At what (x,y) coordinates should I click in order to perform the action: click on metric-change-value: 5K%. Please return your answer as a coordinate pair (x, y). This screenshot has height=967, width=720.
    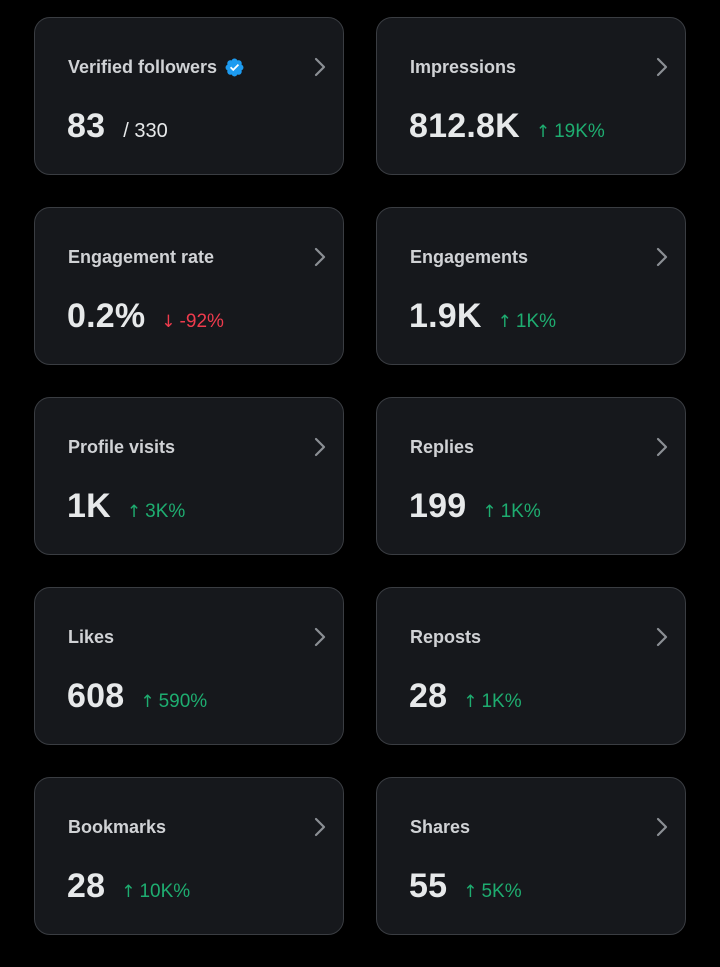
    Looking at the image, I should click on (501, 891).